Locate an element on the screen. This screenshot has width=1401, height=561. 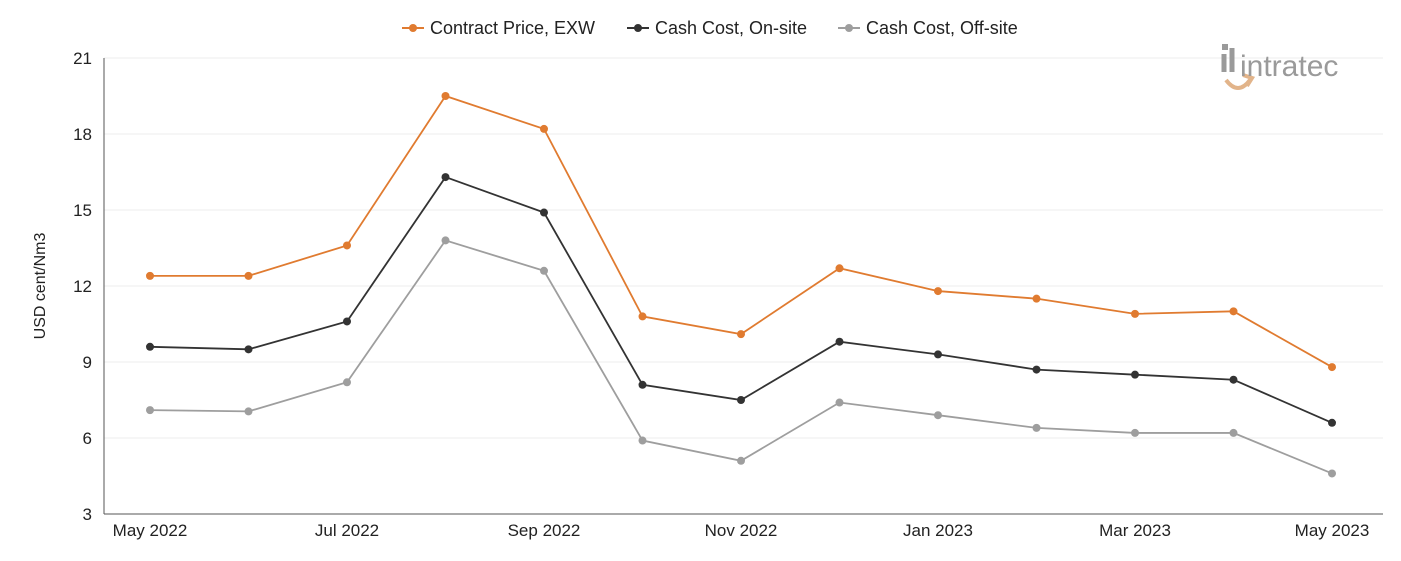
y-tick-label: 12 is located at coordinates (82, 286).